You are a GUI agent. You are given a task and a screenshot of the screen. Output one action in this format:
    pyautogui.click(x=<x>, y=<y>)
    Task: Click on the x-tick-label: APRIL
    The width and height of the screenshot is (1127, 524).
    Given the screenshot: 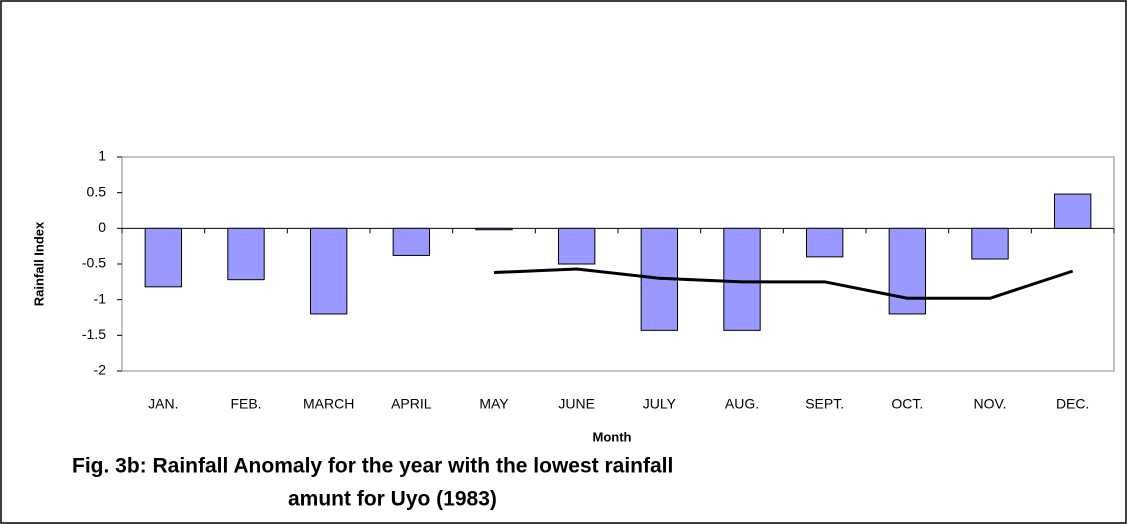 What is the action you would take?
    pyautogui.click(x=411, y=404)
    